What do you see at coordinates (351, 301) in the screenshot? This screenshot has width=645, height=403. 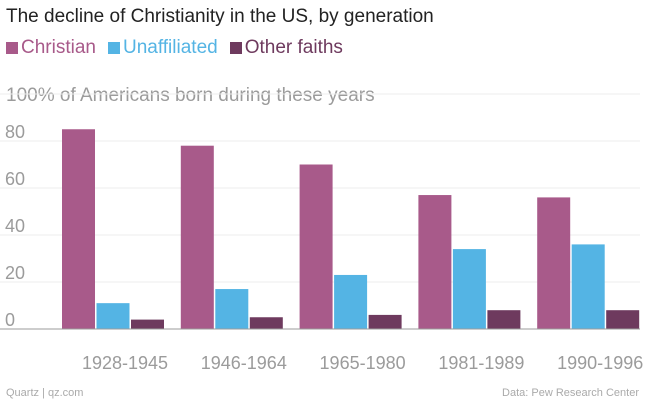 I see `bar-unaffiliated-1965-1980` at bounding box center [351, 301].